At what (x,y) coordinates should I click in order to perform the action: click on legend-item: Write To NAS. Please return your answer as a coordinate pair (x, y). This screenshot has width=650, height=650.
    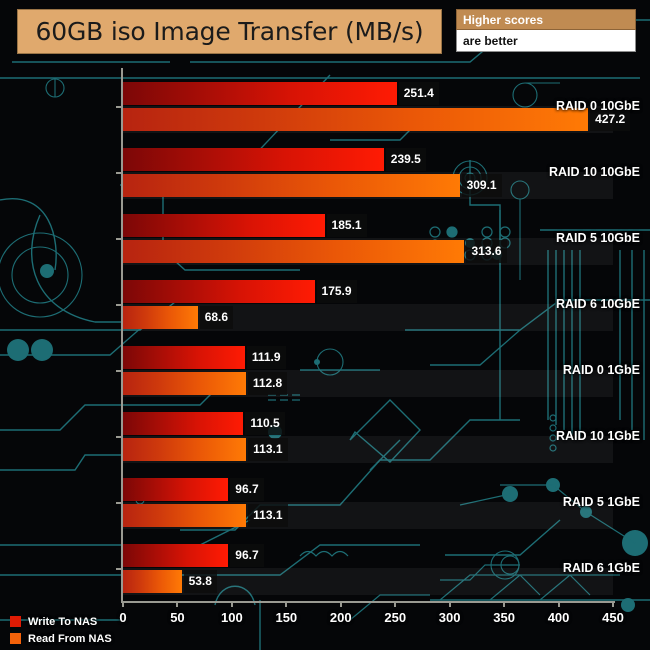
    Looking at the image, I should click on (61, 621).